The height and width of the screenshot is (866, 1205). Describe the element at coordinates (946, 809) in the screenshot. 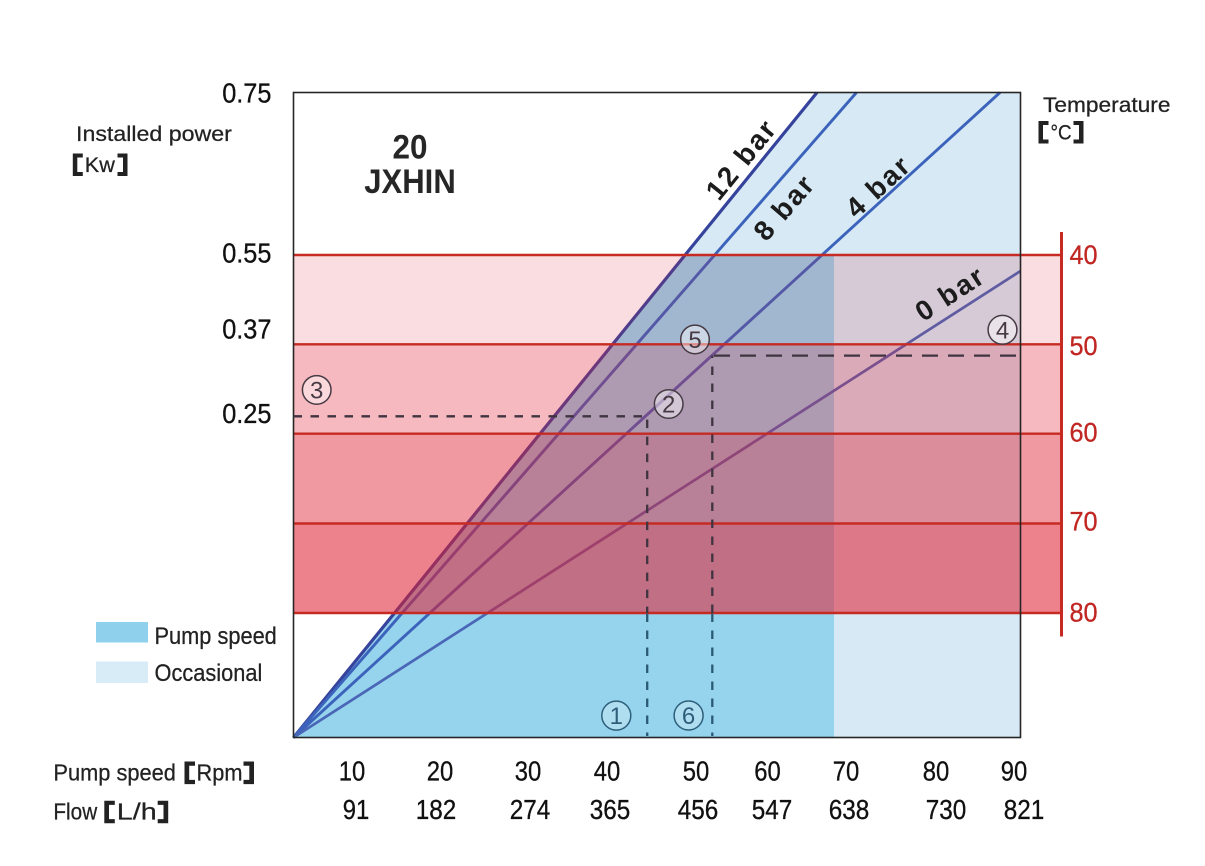

I see `svg-text: 730` at that location.